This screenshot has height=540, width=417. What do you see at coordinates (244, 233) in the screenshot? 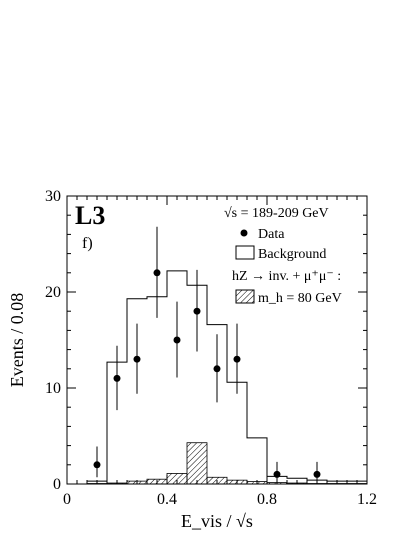
I see `legend-data-marker` at bounding box center [244, 233].